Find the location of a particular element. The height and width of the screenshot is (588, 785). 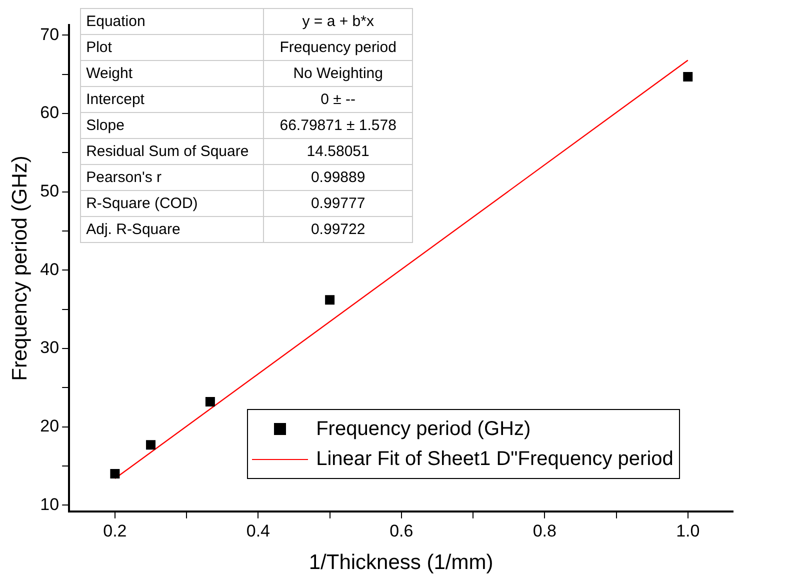

legend-label: Frequency period (GHz) is located at coordinates (423, 429).